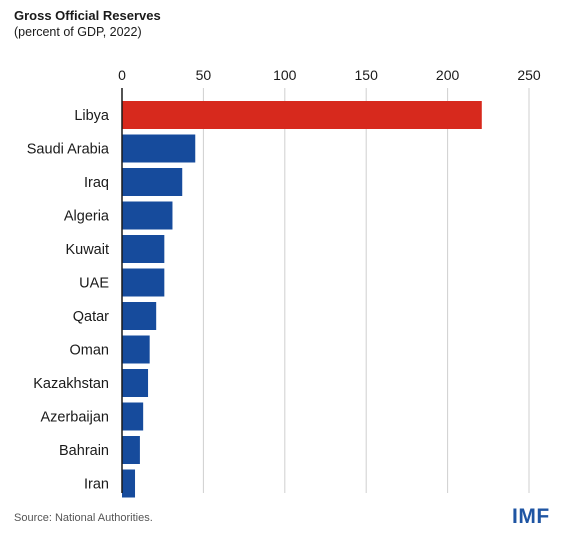  Describe the element at coordinates (90, 351) in the screenshot. I see `category-label: Oman` at that location.